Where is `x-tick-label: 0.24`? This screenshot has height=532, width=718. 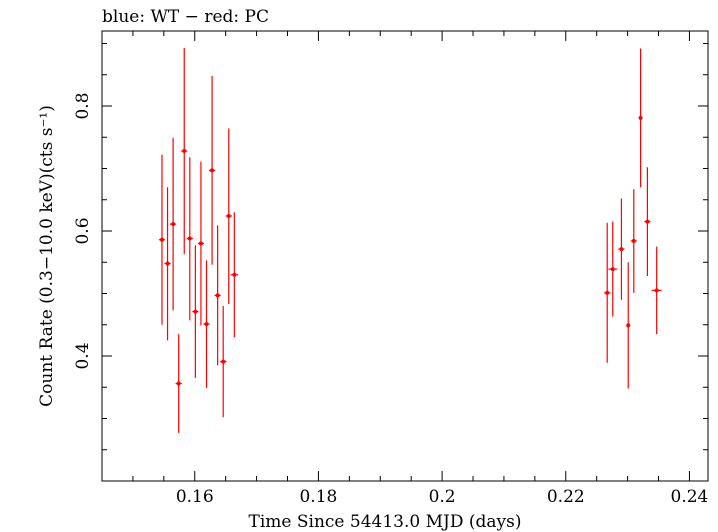
x-tick-label: 0.24 is located at coordinates (690, 497).